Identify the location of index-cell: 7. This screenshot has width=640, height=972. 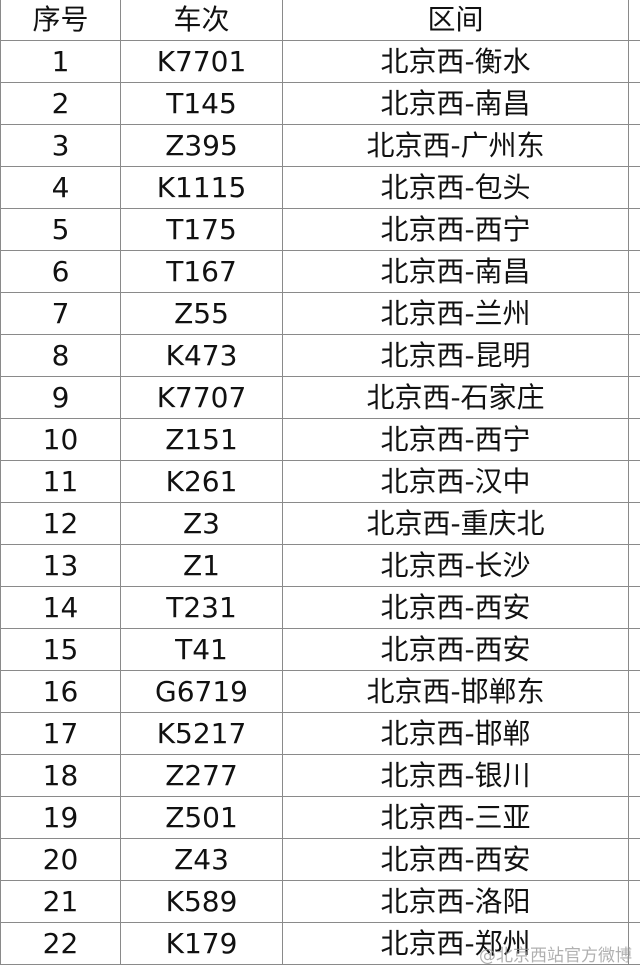
(60, 313).